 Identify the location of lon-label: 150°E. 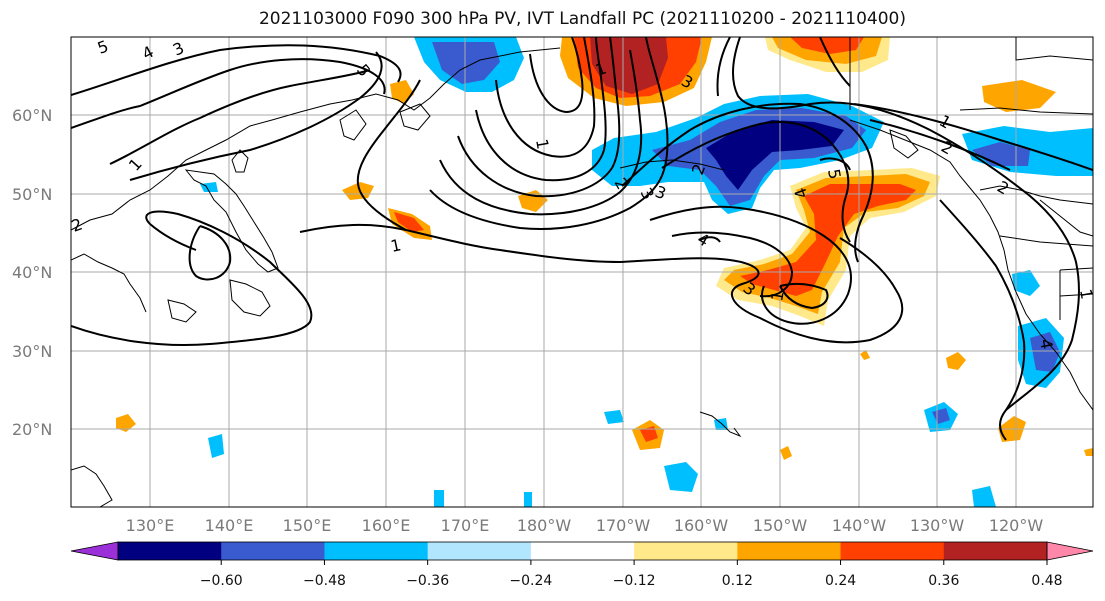
(307, 525).